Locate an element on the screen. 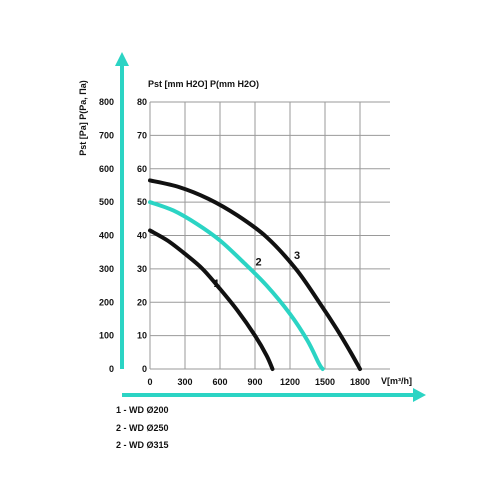 This screenshot has height=500, width=500. y-axis-label-top: Pst [mm H2O] P(mm H2O) is located at coordinates (203, 84).